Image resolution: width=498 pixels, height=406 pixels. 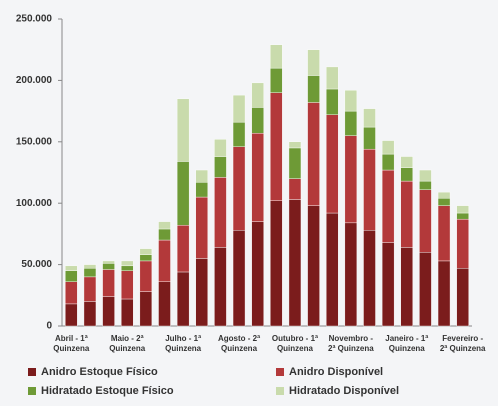 What do you see at coordinates (239, 343) in the screenshot?
I see `x-tick-label: Agosto - 2ª Quinzena` at bounding box center [239, 343].